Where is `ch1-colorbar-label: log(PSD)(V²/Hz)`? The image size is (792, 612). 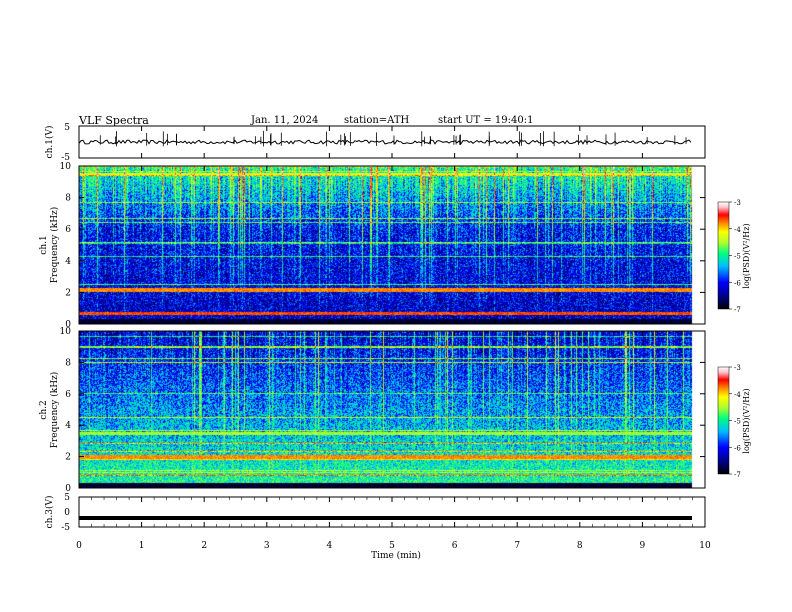 ch1-colorbar-label: log(PSD)(V²/Hz) is located at coordinates (746, 255).